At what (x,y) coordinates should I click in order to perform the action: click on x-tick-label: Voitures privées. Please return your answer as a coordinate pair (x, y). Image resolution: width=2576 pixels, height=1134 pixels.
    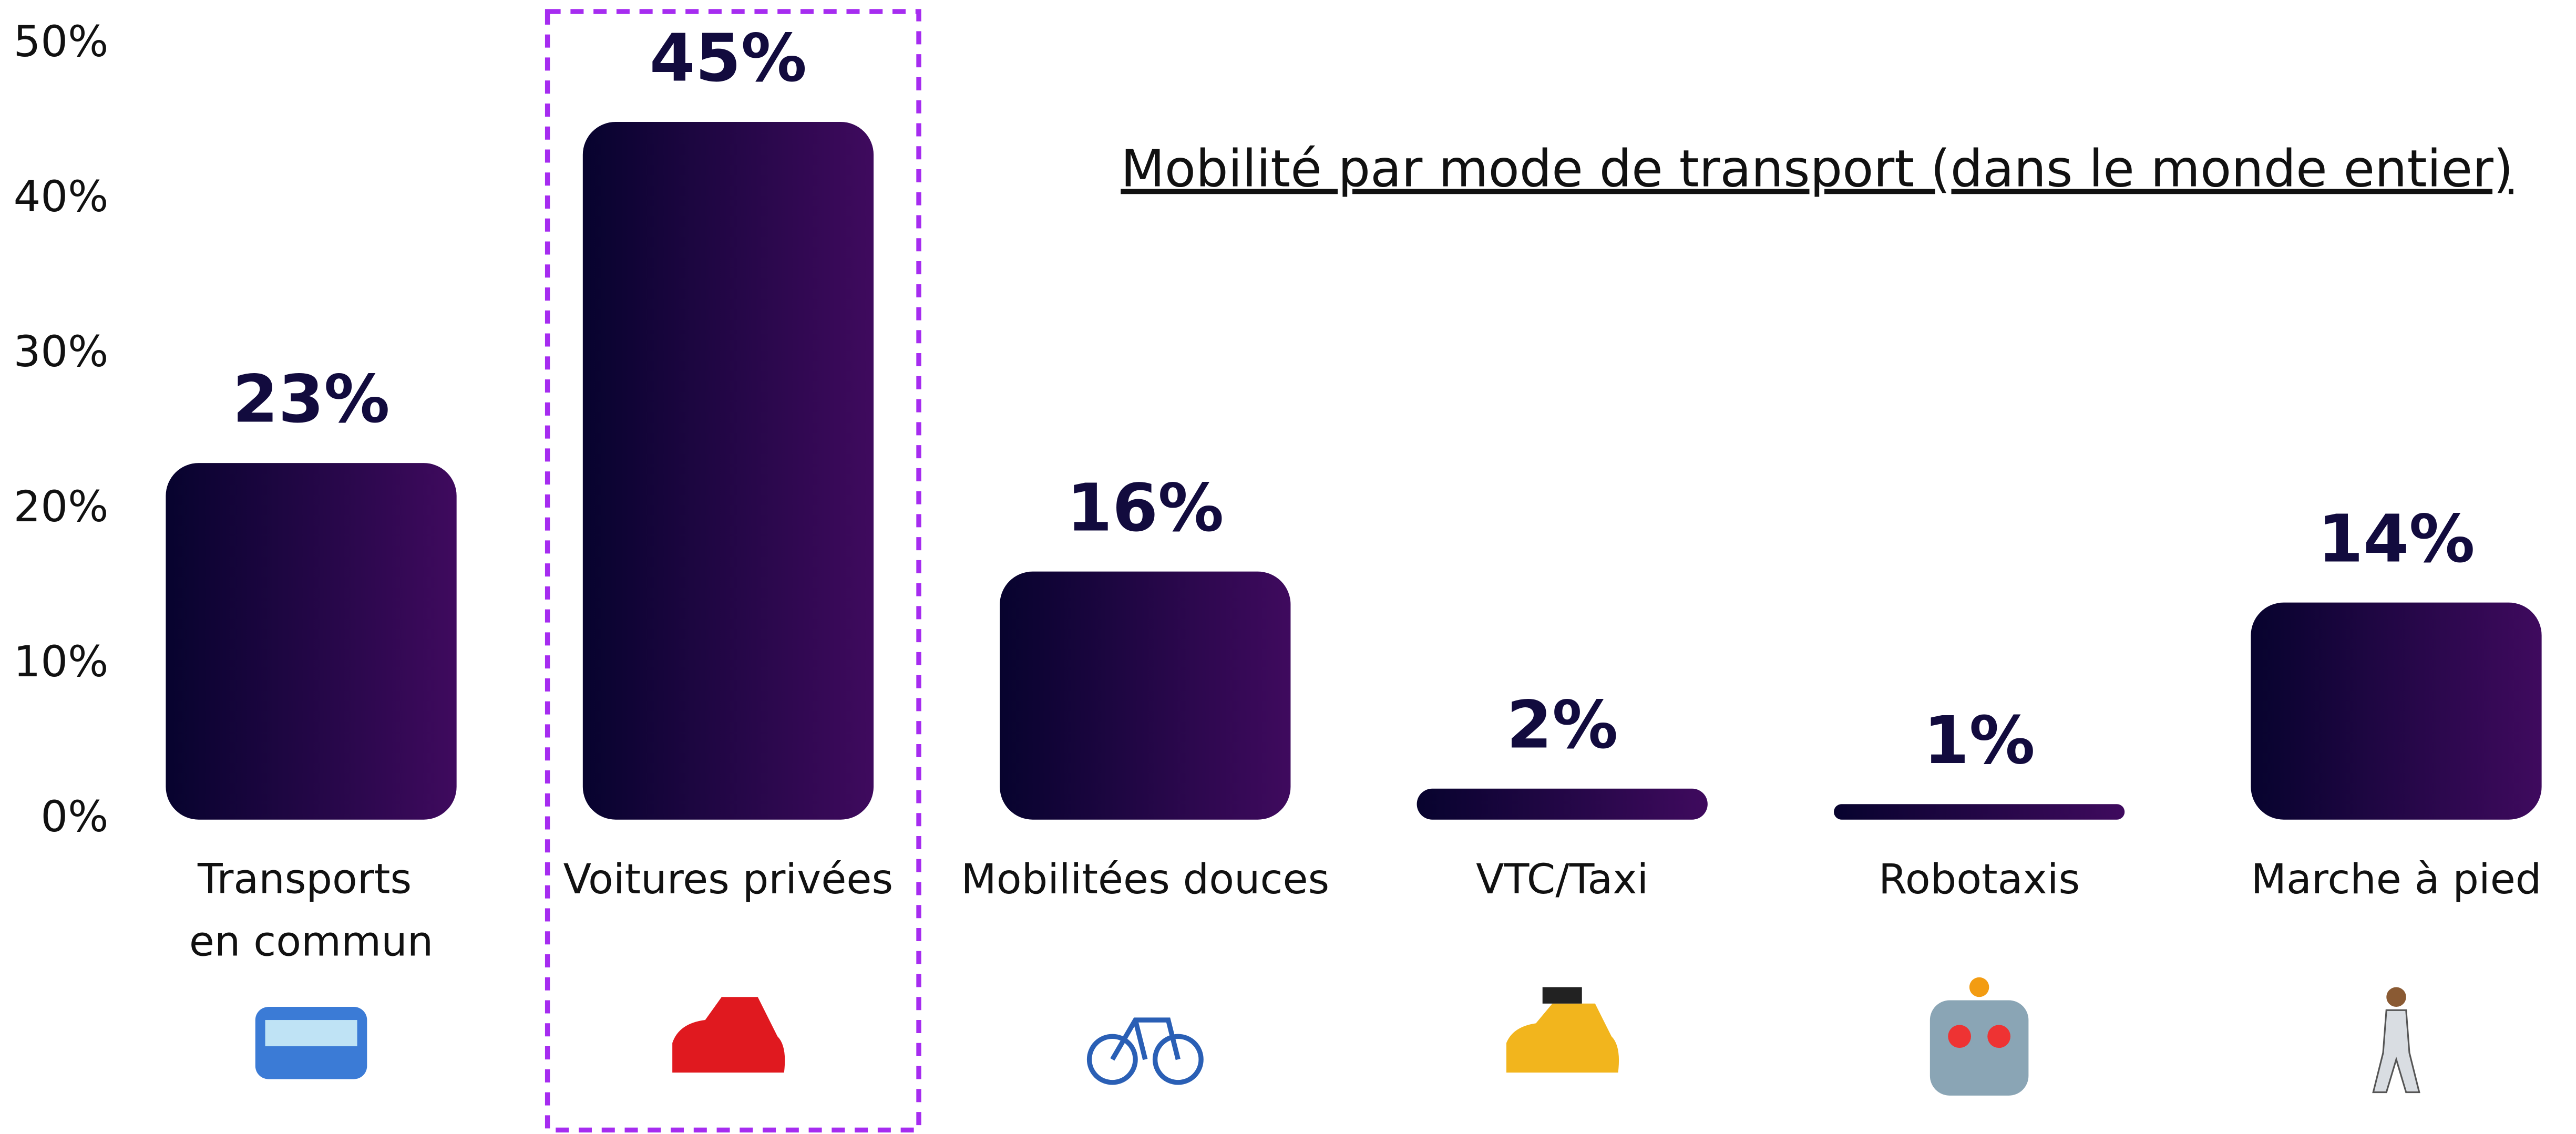
    Looking at the image, I should click on (728, 879).